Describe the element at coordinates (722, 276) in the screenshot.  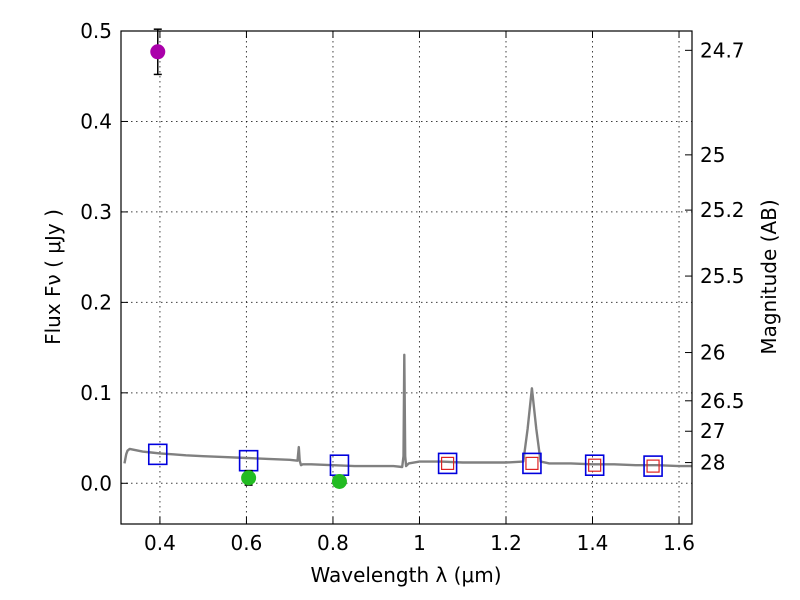
I see `right-tick-label: 25.5` at that location.